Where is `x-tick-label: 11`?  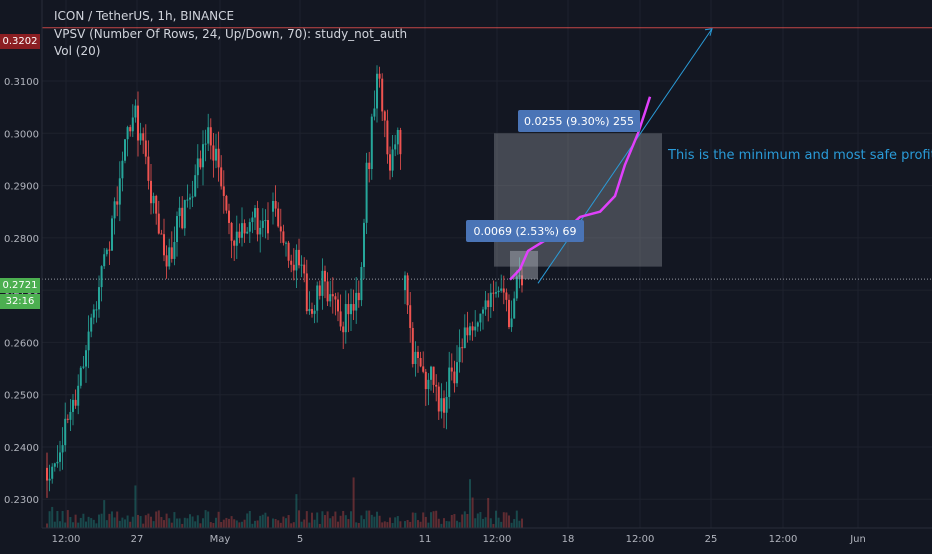
x-tick-label: 11 is located at coordinates (425, 539).